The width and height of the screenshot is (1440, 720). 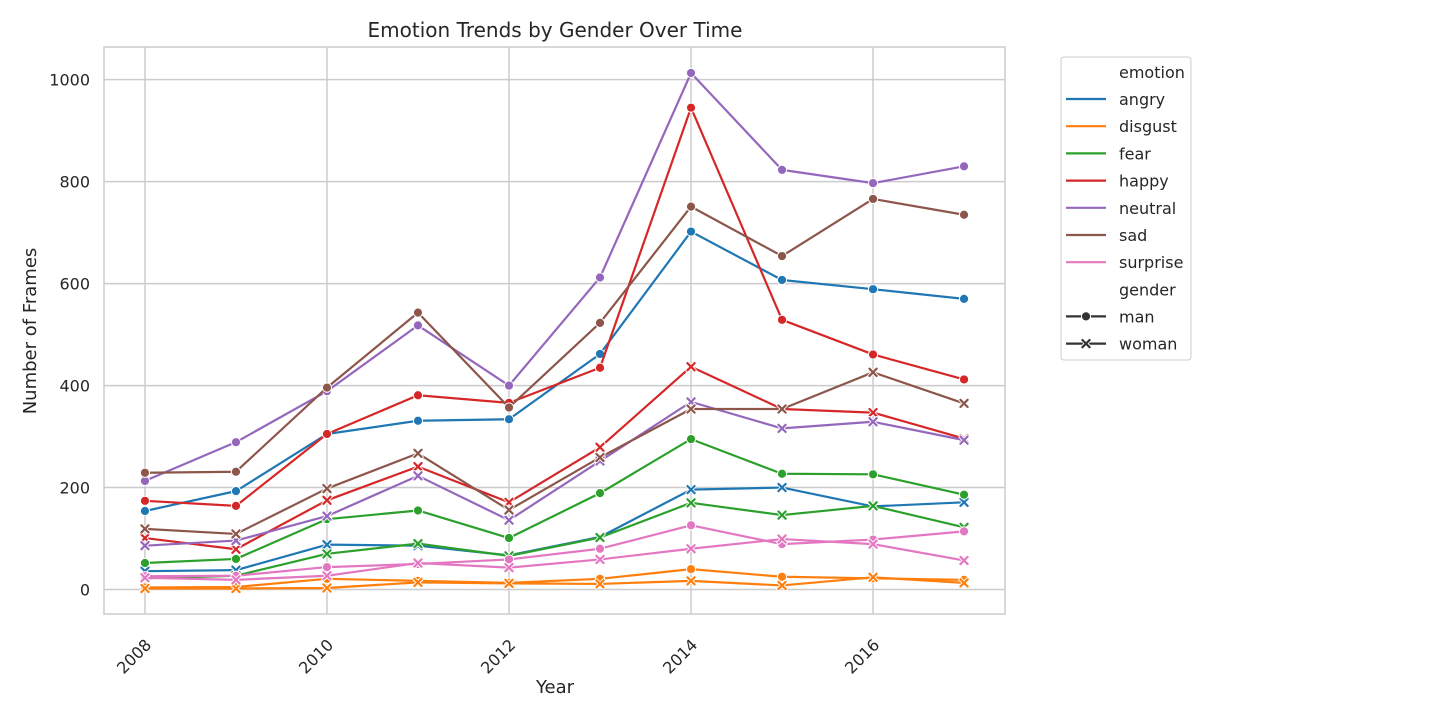 What do you see at coordinates (1117, 181) in the screenshot?
I see `legend-item-happy: happy` at bounding box center [1117, 181].